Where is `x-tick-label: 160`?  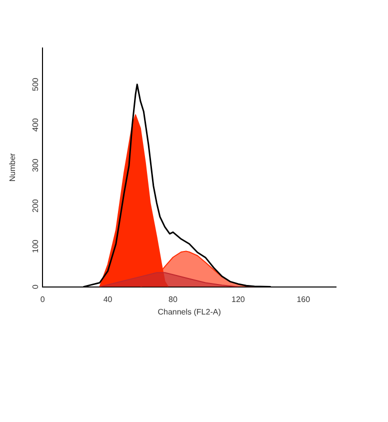
x-tick-label: 160 is located at coordinates (303, 299).